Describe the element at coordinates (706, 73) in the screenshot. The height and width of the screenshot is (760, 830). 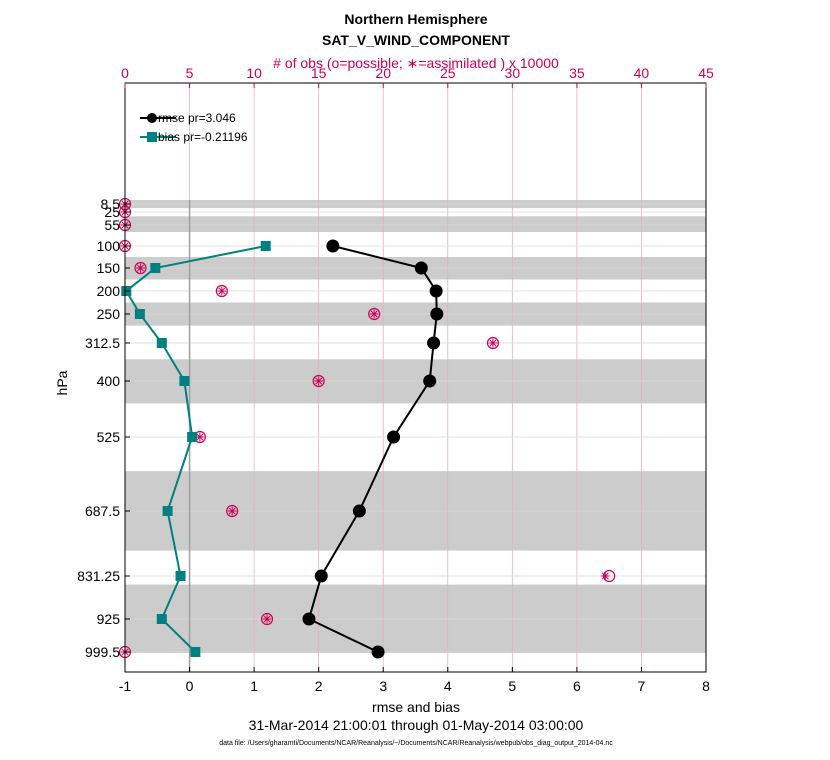
I see `top-tick-label-9: 45` at that location.